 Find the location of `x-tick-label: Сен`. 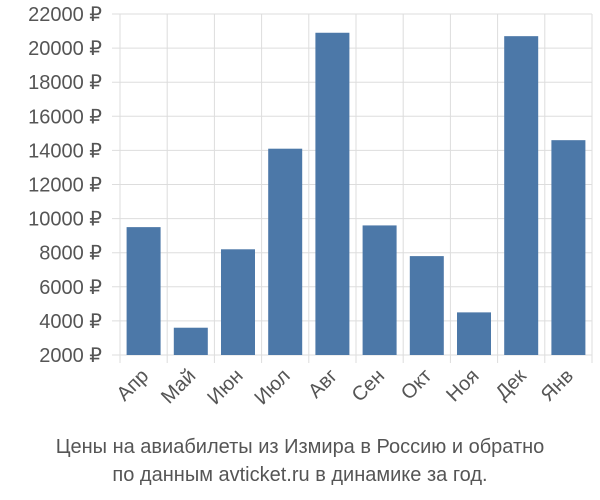

x-tick-label: Сен is located at coordinates (368, 385).